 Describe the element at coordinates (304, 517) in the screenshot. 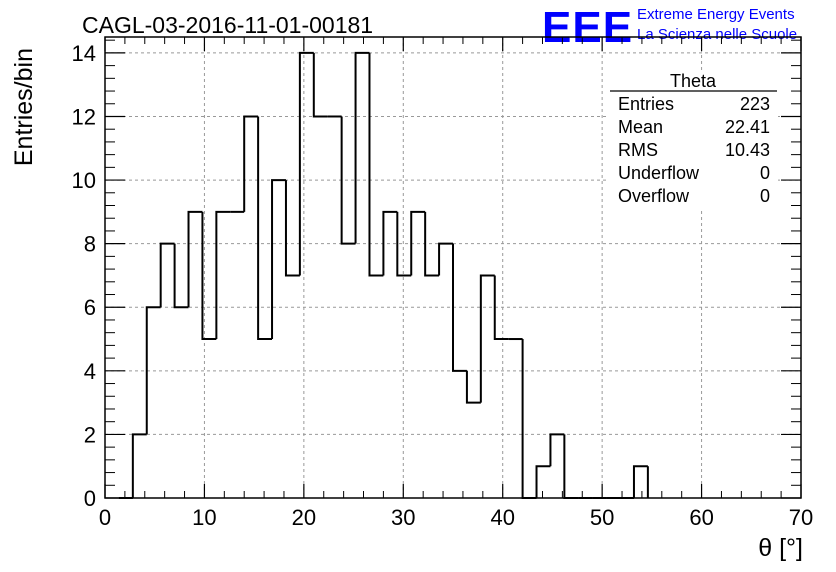

I see `x-tick-label: 20` at that location.